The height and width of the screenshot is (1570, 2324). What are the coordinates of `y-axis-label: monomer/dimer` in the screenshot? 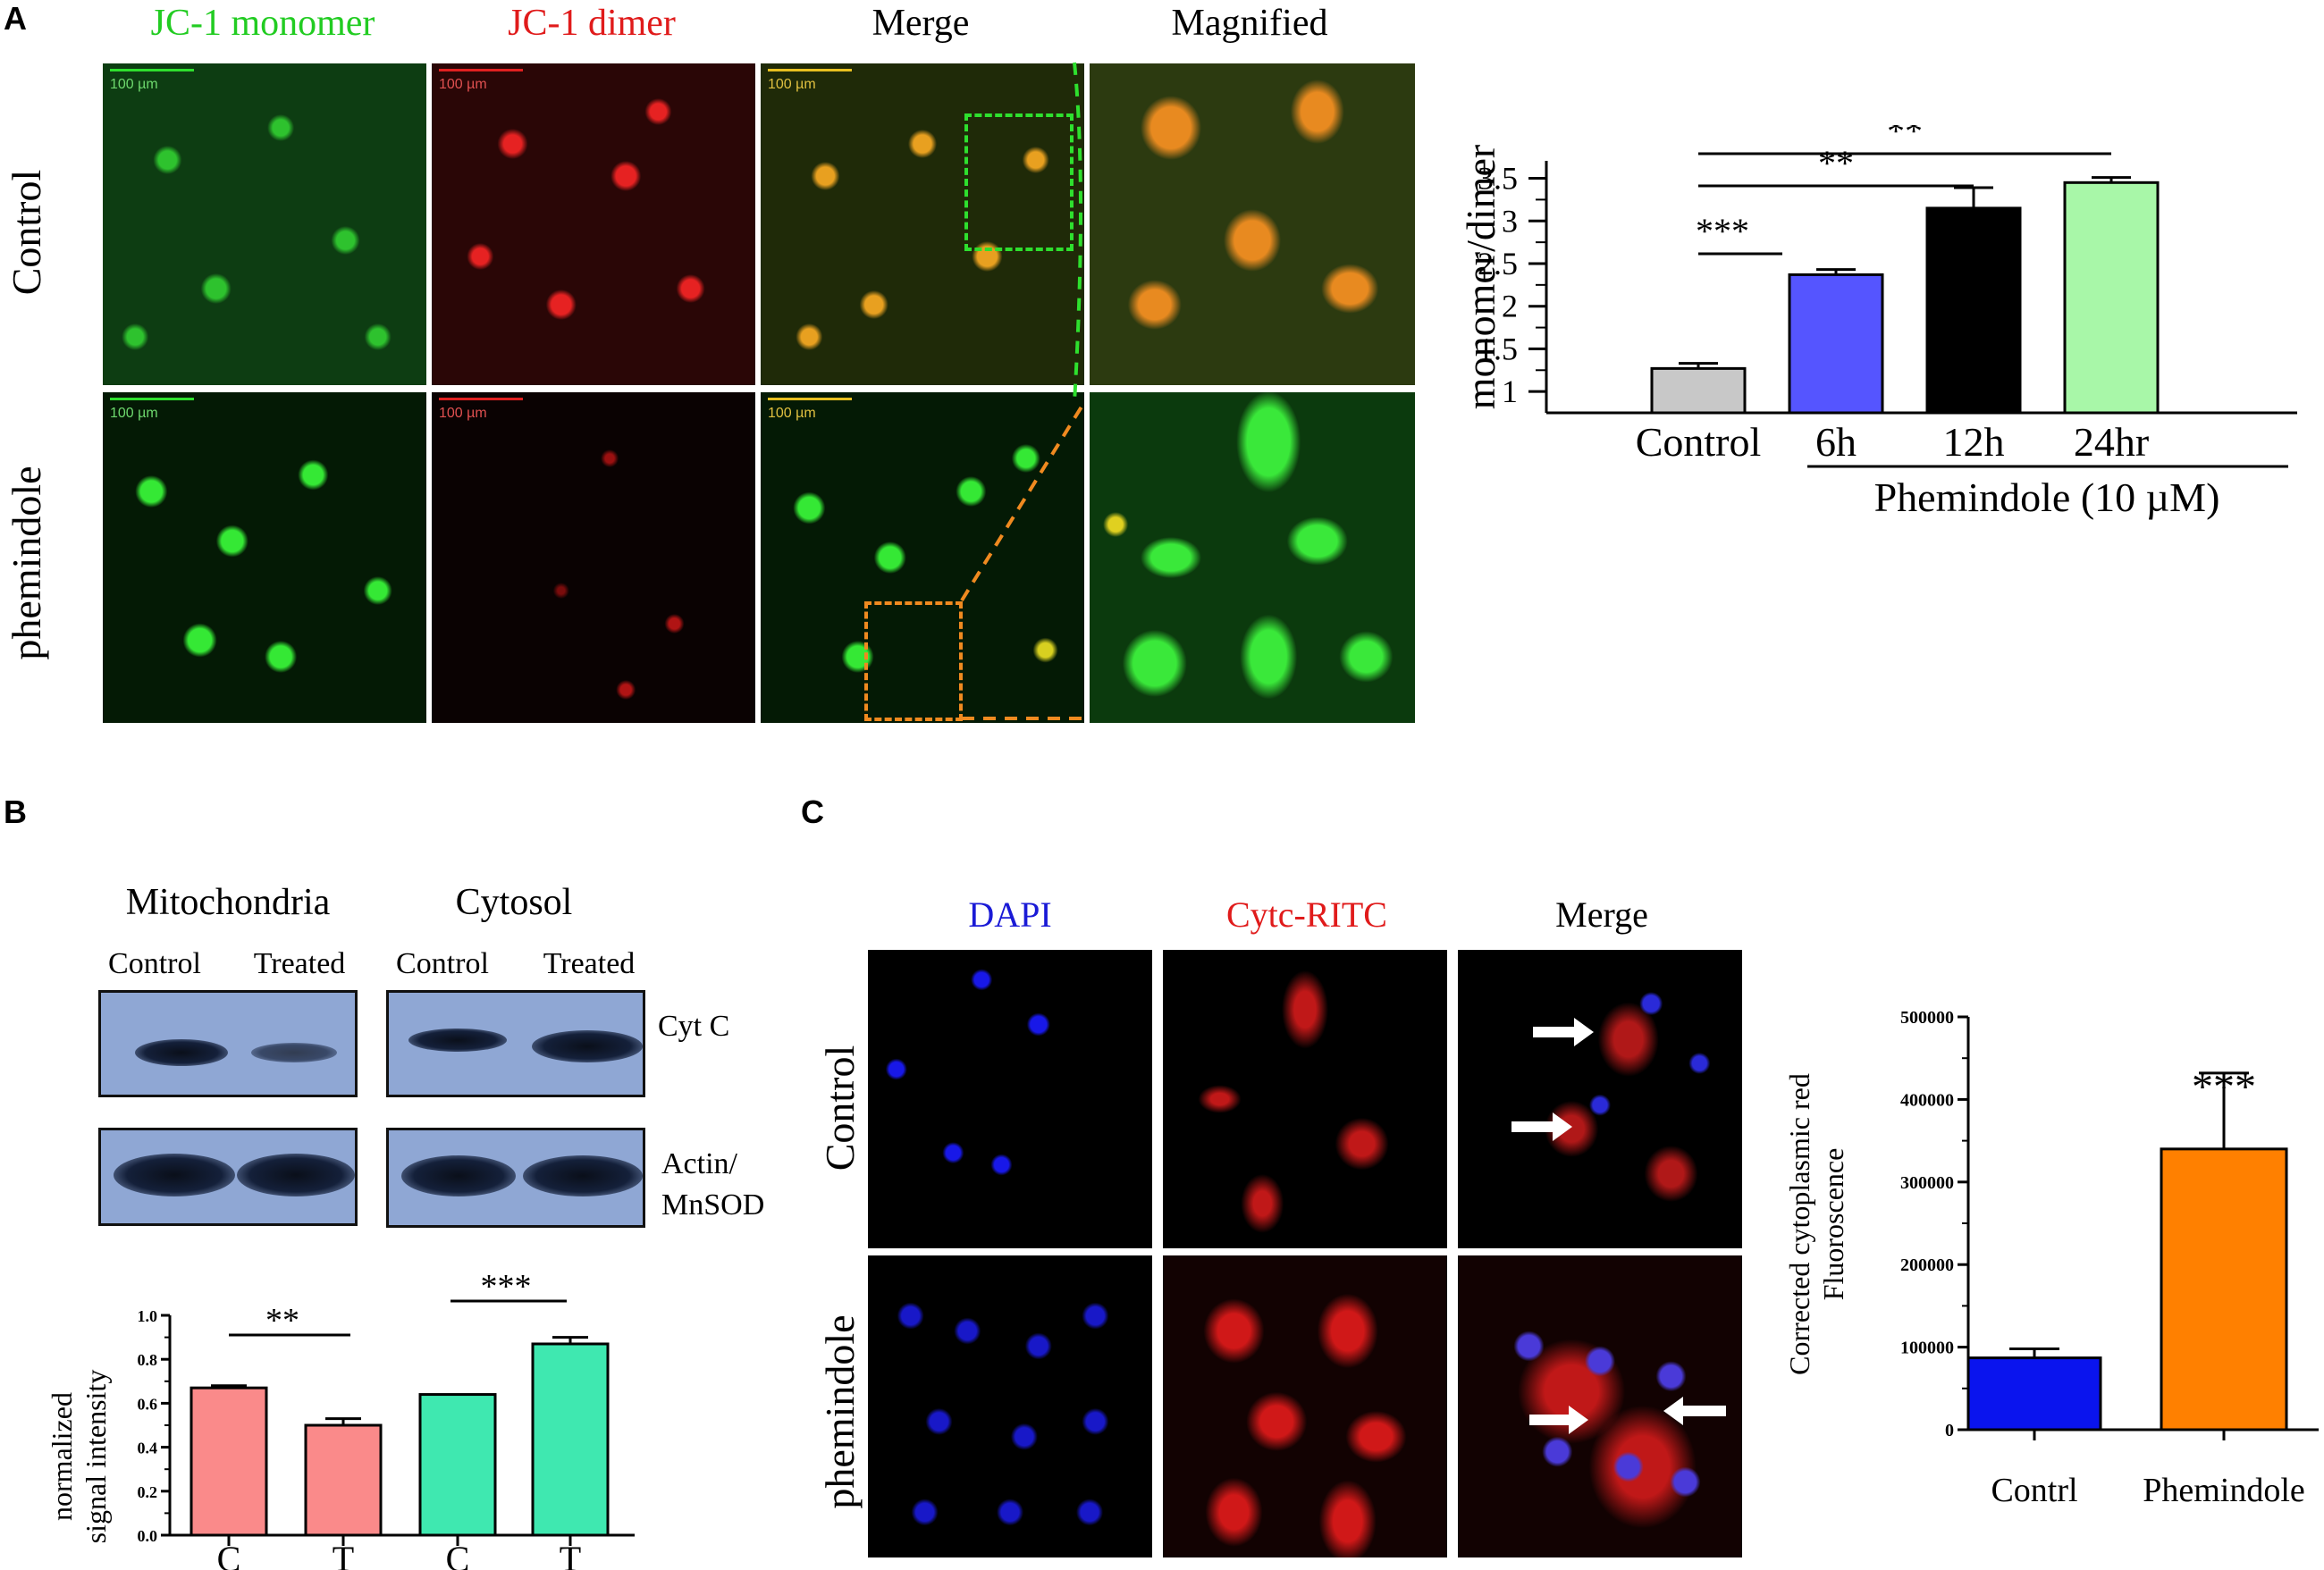 It's located at (1485, 277).